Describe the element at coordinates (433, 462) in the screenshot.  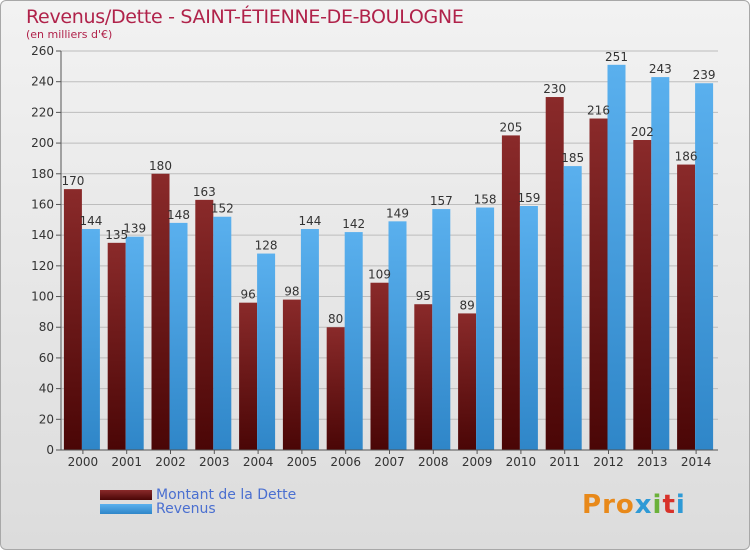
I see `x-tick-label: 2008` at that location.